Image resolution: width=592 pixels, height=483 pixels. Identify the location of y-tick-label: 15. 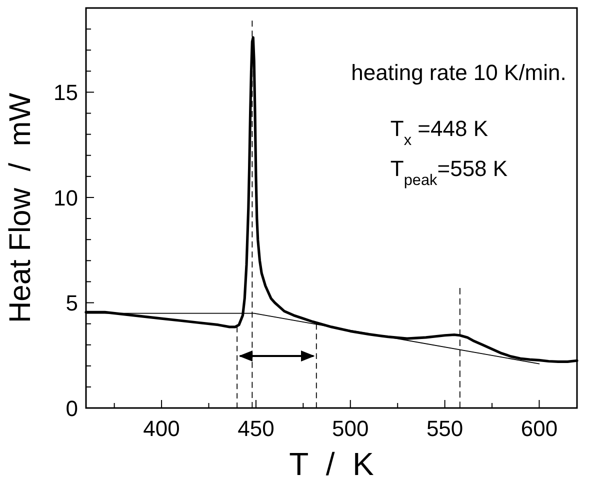
(66, 93).